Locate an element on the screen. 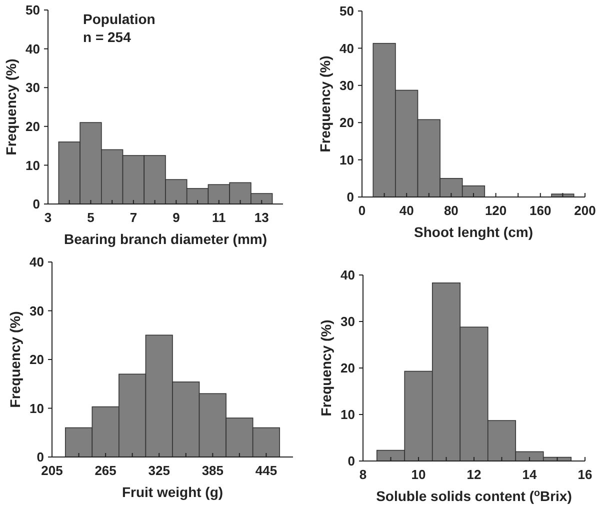 Image resolution: width=604 pixels, height=507 pixels. x-axis-title: Fruit weight (g) is located at coordinates (173, 492).